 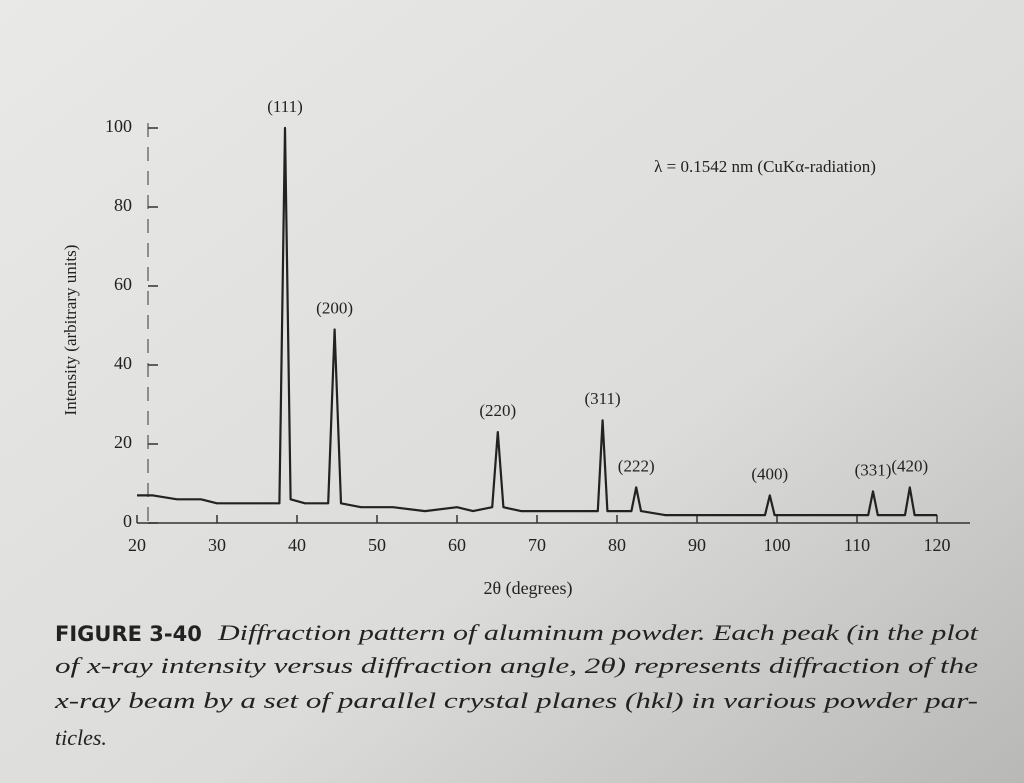 What do you see at coordinates (537, 545) in the screenshot?
I see `x-tick-label: 70` at bounding box center [537, 545].